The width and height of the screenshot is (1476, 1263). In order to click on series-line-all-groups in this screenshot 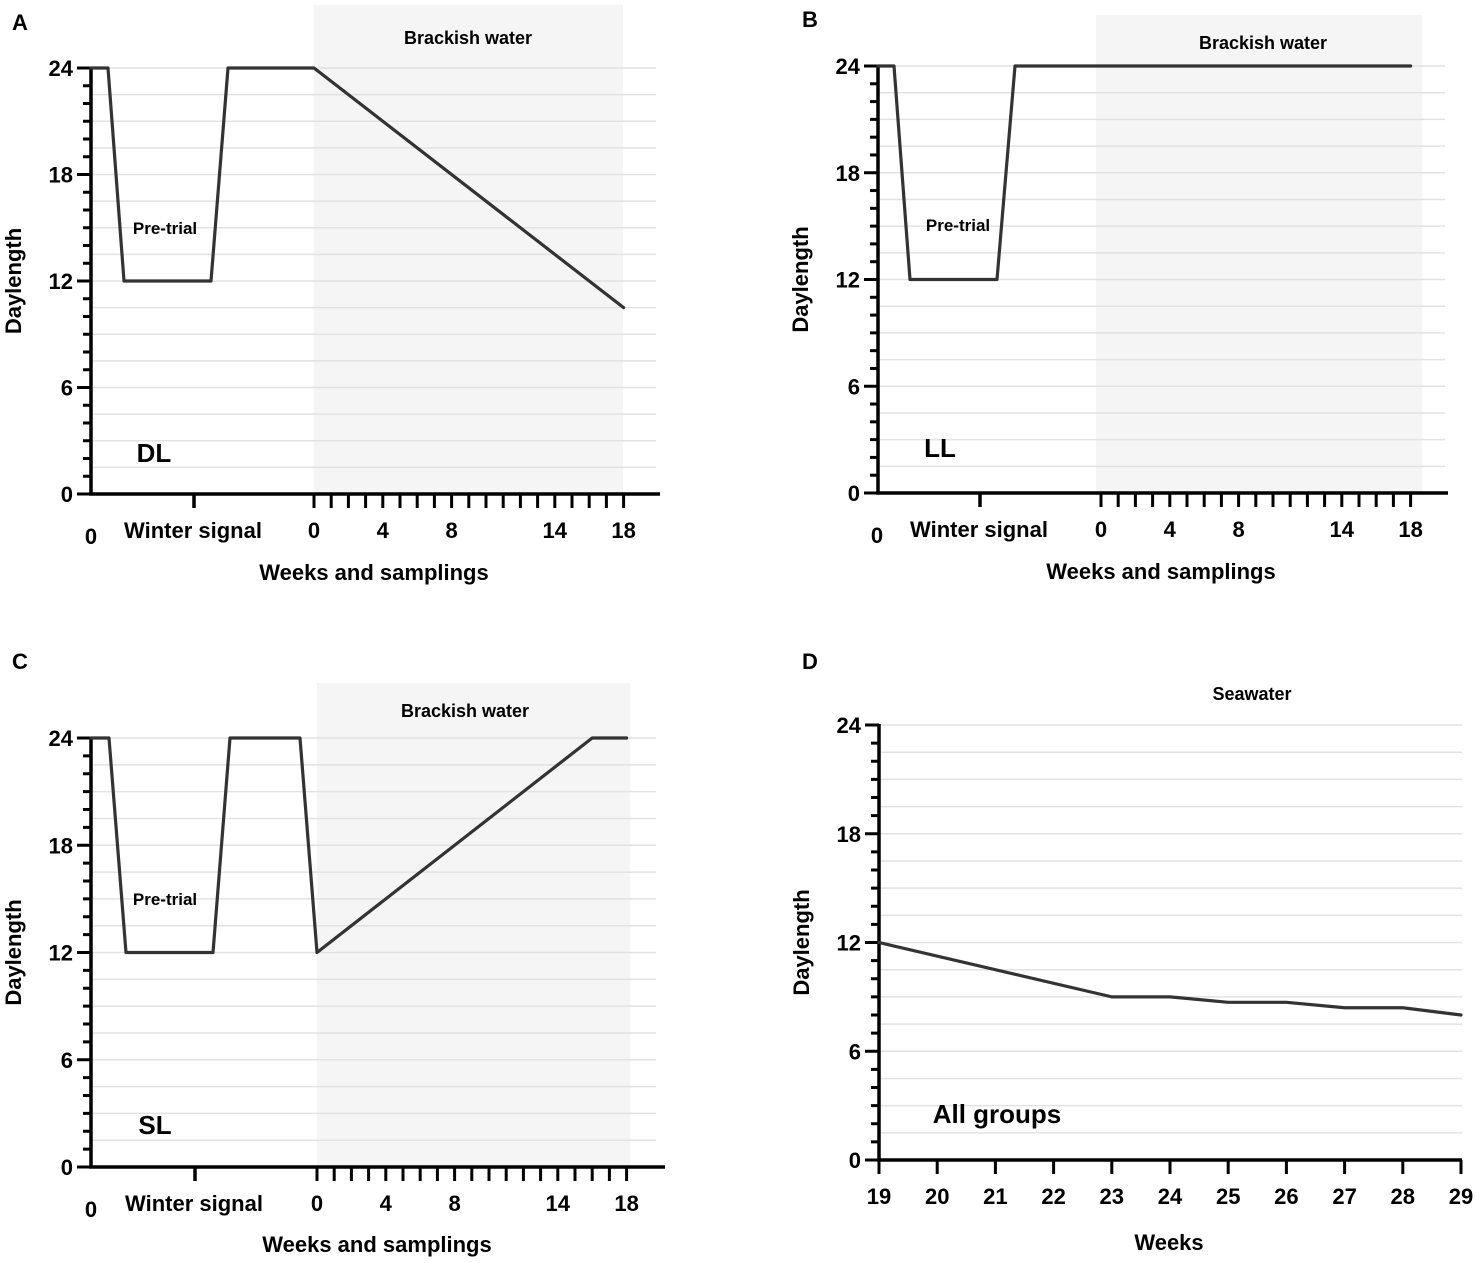, I will do `click(1170, 978)`.